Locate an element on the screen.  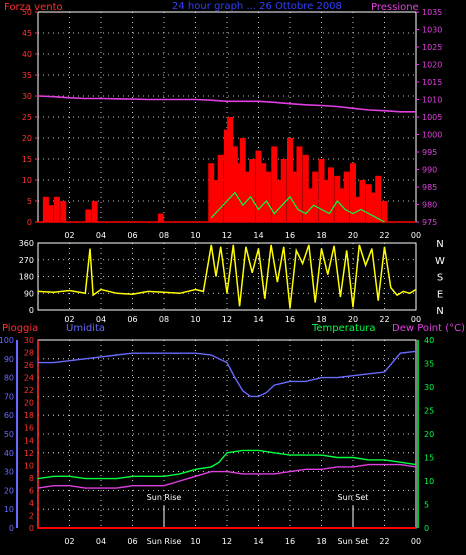
wind-speed-tick-label: 15 is located at coordinates (27, 159).